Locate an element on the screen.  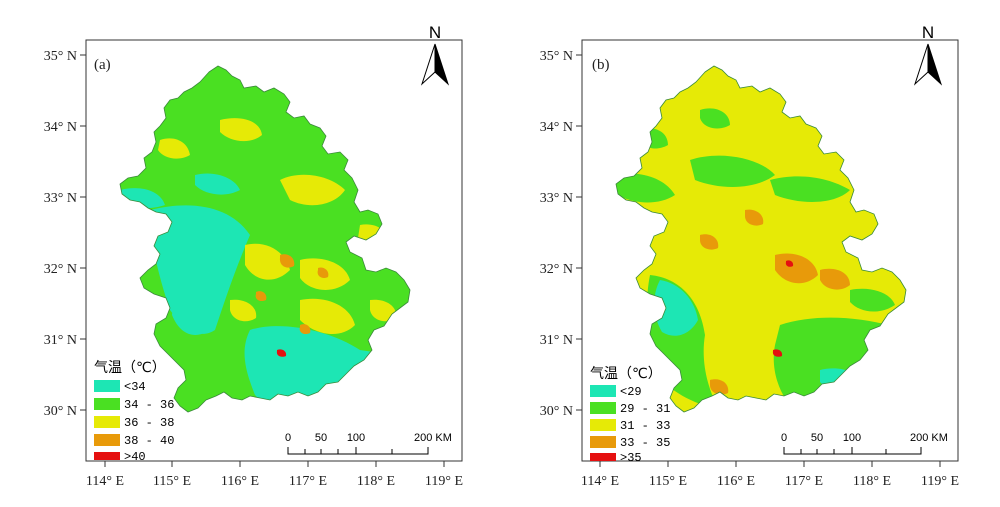
legend: 气温（℃） <29 29 - 31 31 - 33 33 - 35 >35 is located at coordinates (630, 415).